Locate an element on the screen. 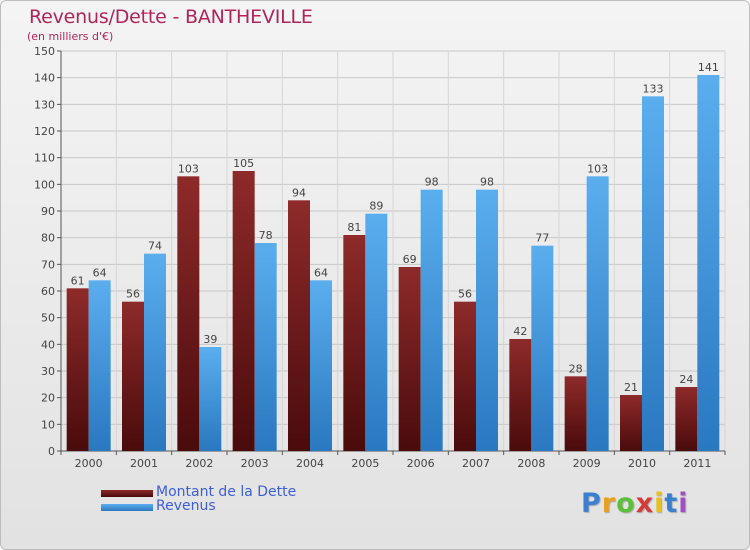 The image size is (750, 550). y-tick-label: 20 is located at coordinates (48, 398).